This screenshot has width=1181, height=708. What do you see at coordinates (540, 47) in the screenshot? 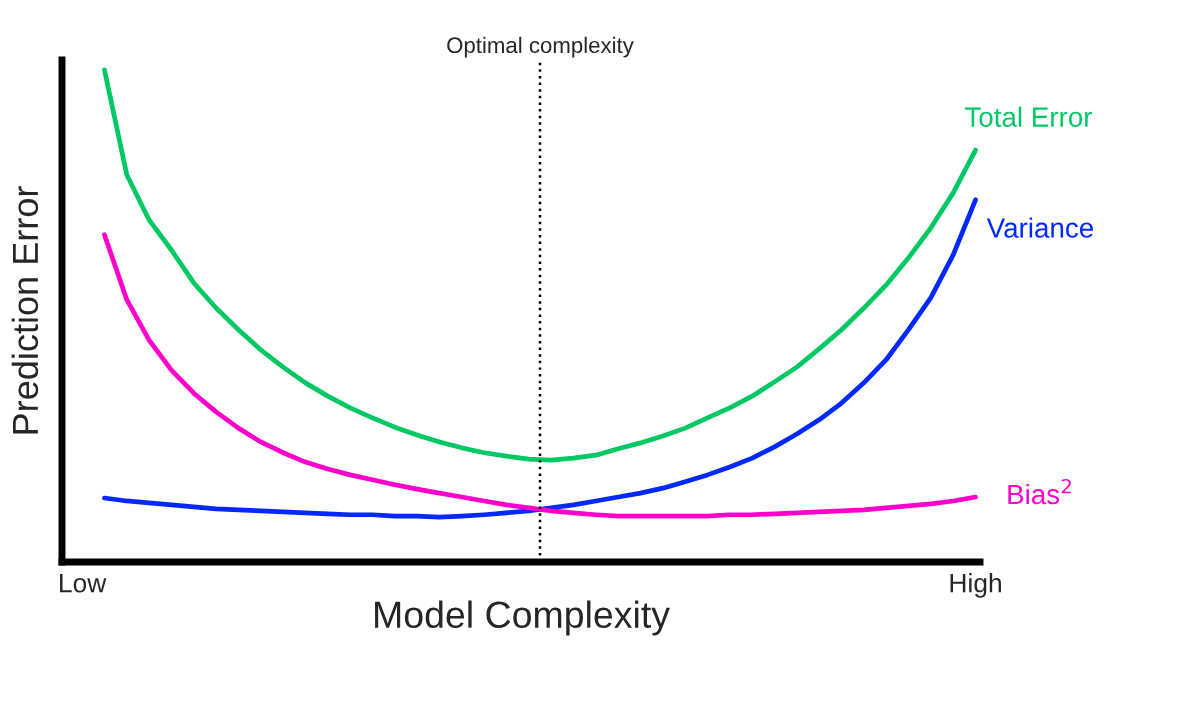
I see `text: Optimal complexity` at bounding box center [540, 47].